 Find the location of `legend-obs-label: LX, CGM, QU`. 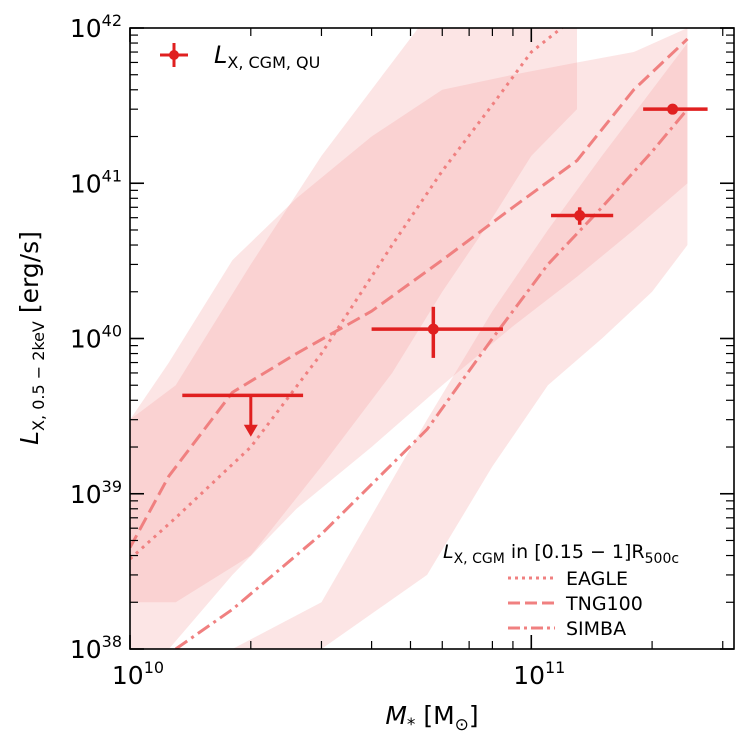

legend-obs-label: LX, CGM, QU is located at coordinates (267, 56).